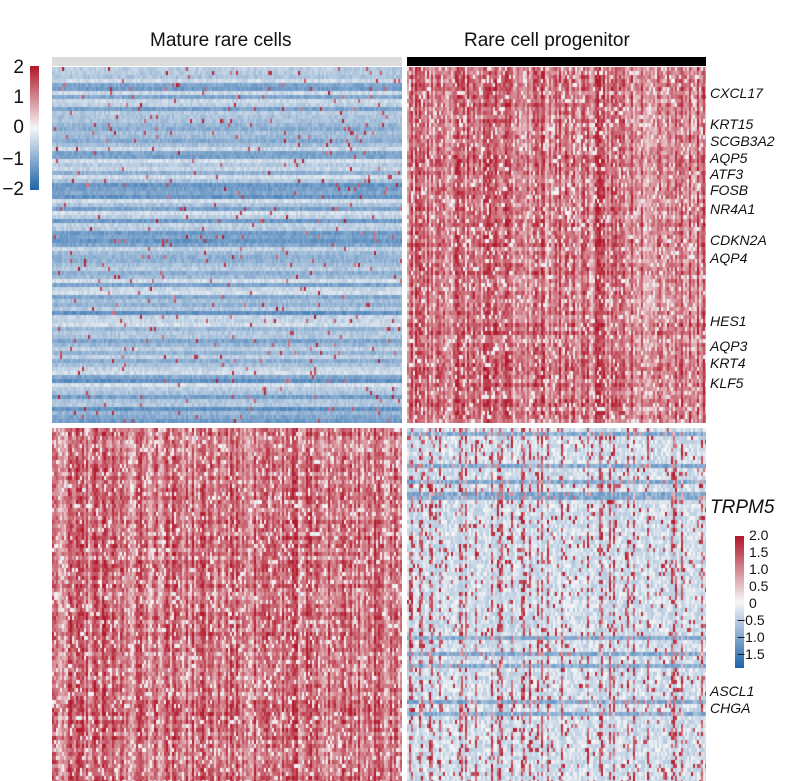  I want to click on gene-label: NR4A1, so click(733, 209).